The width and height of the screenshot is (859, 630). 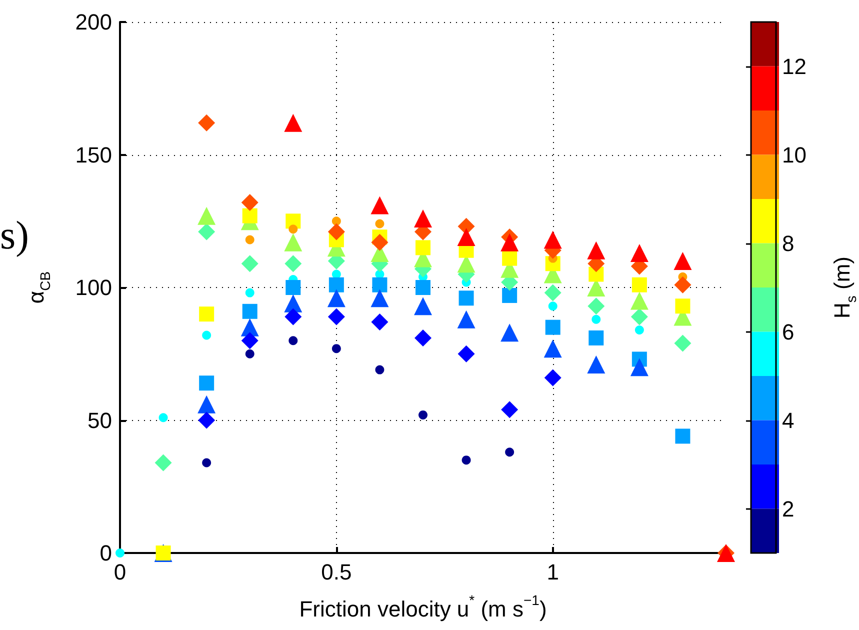 I want to click on color-bar-title: Hs (m), so click(x=844, y=287).